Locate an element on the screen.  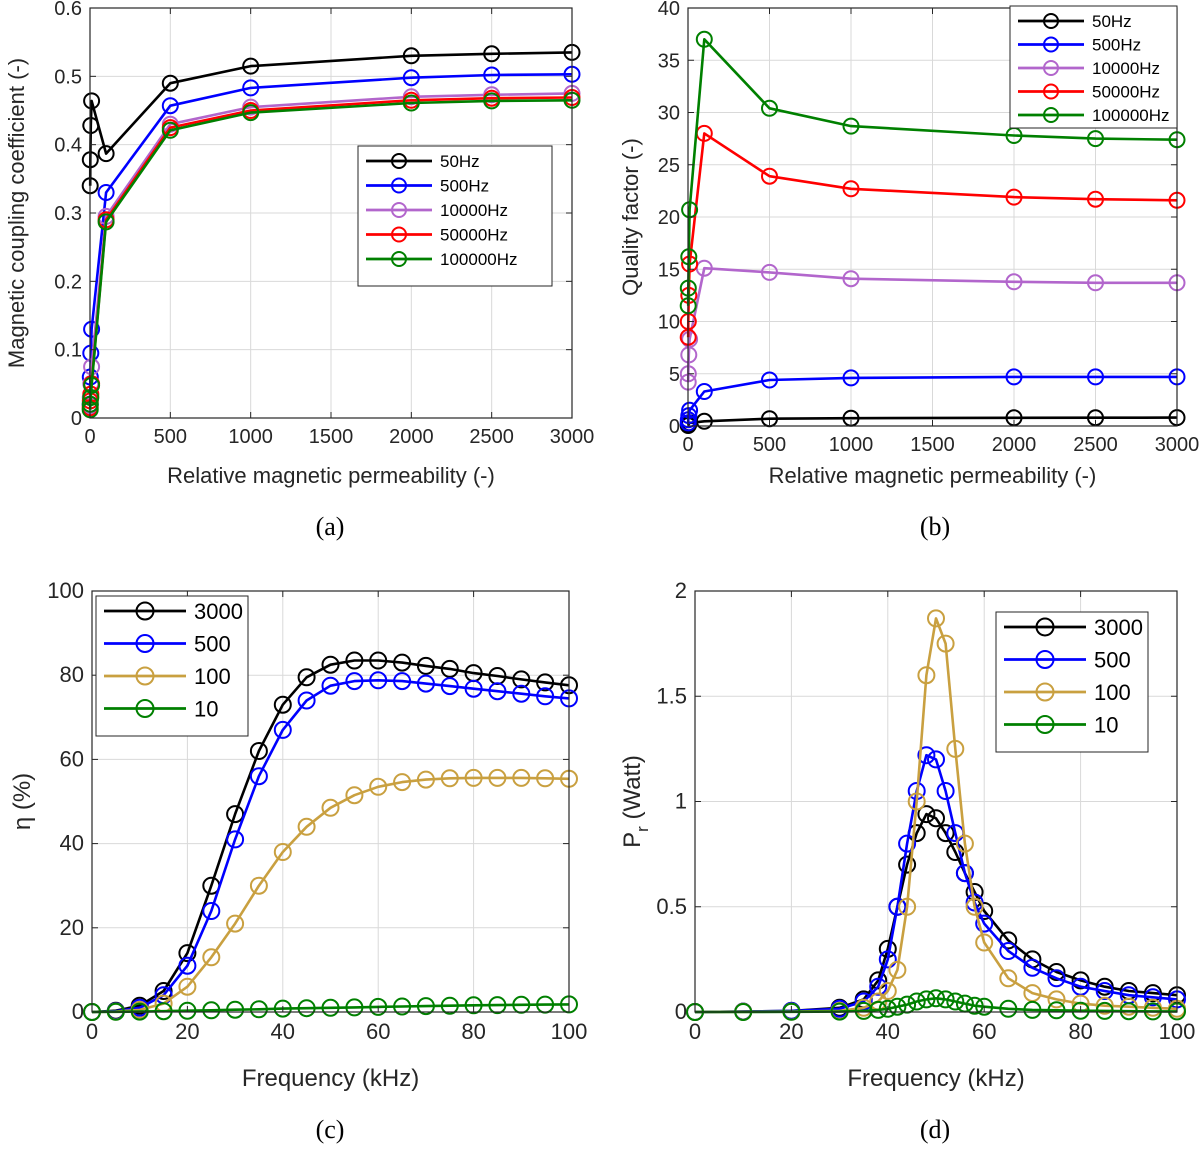
panel-caption: (d) is located at coordinates (935, 1129).